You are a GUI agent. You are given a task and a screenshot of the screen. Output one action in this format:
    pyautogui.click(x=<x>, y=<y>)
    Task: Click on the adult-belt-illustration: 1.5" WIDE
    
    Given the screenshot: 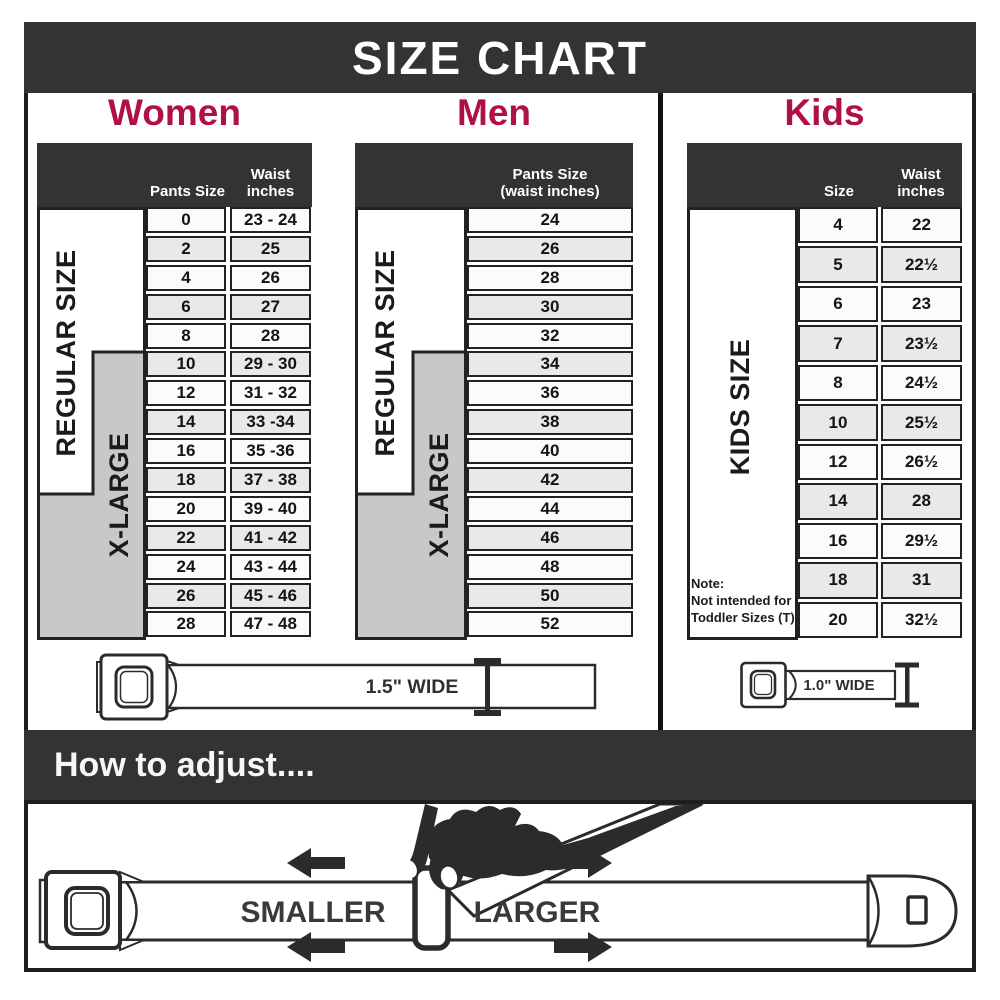 What is the action you would take?
    pyautogui.click(x=346, y=687)
    